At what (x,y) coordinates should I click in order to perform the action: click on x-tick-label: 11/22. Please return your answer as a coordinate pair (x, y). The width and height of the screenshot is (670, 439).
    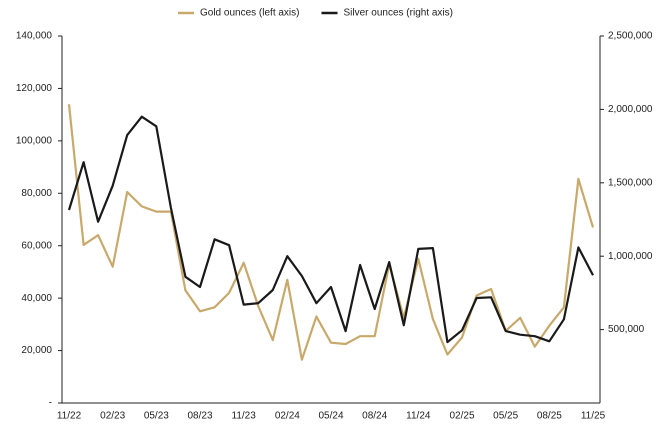
    Looking at the image, I should click on (69, 416).